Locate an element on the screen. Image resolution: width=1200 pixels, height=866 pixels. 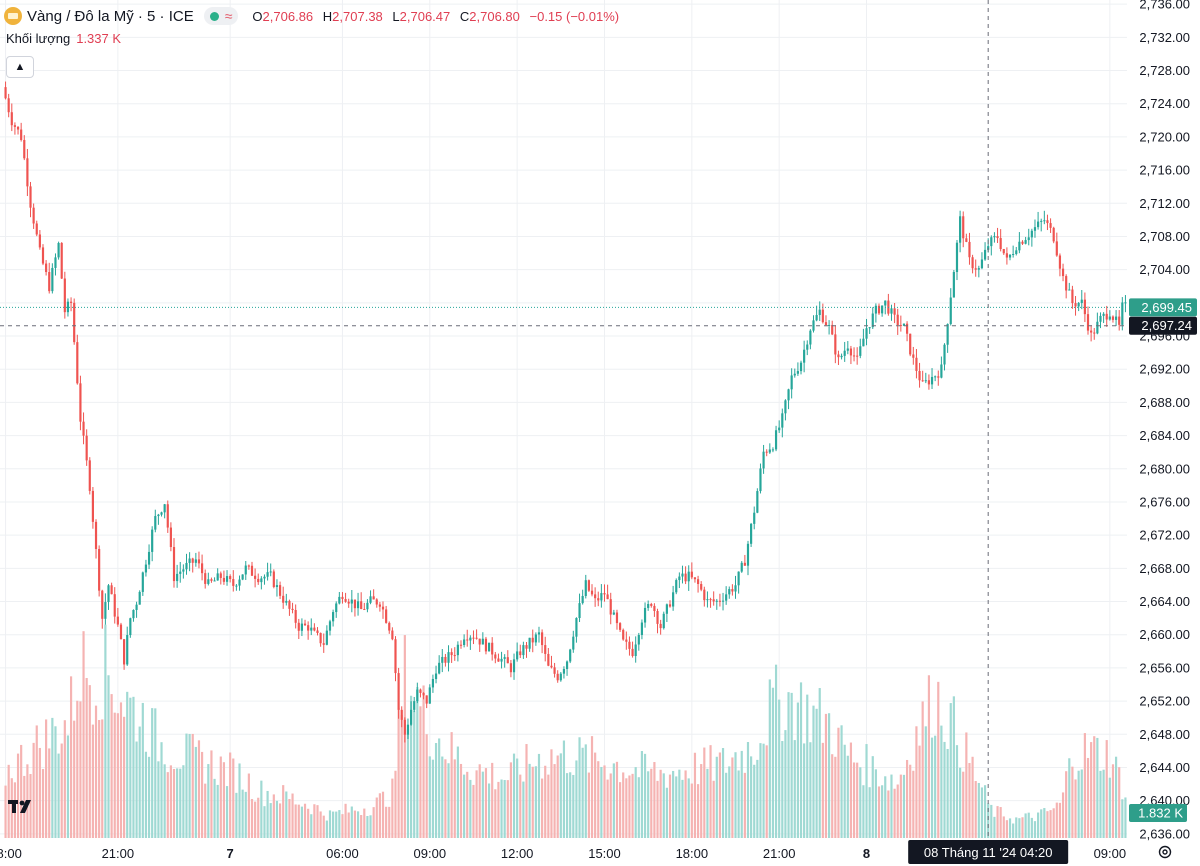
symbol-title: Vàng / Đô la Mỹ · 5 · ICE is located at coordinates (110, 16).